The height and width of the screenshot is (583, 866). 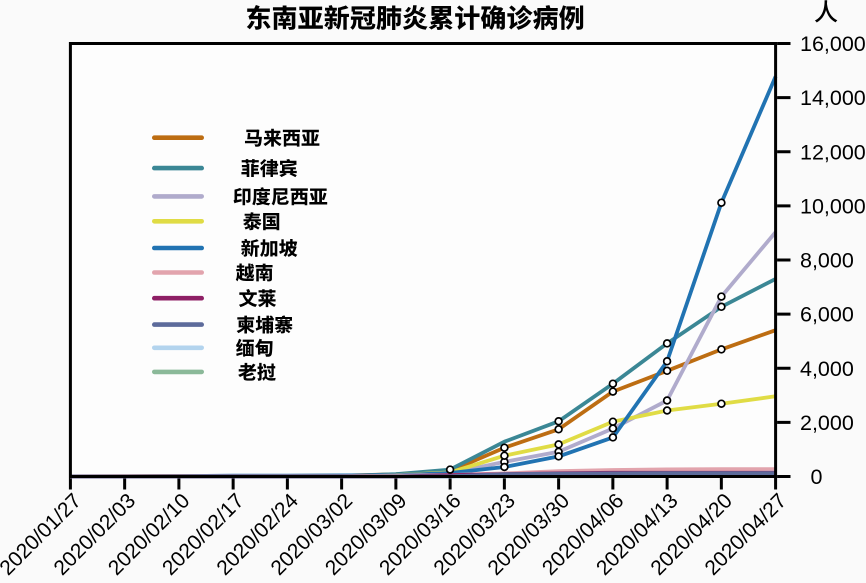 I want to click on svg-text: 10,000, so click(x=833, y=207).